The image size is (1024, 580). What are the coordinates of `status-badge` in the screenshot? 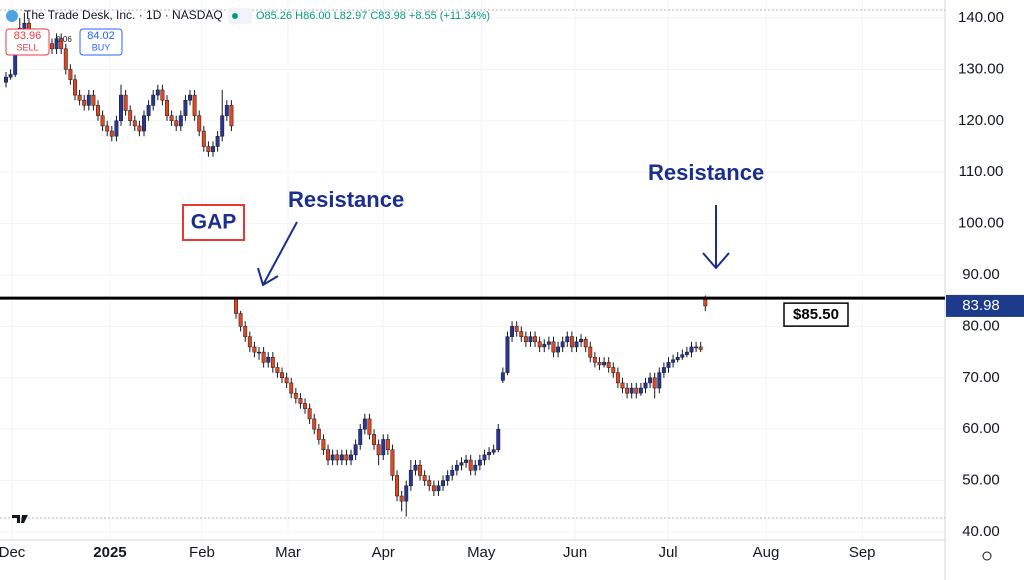 It's located at (240, 16).